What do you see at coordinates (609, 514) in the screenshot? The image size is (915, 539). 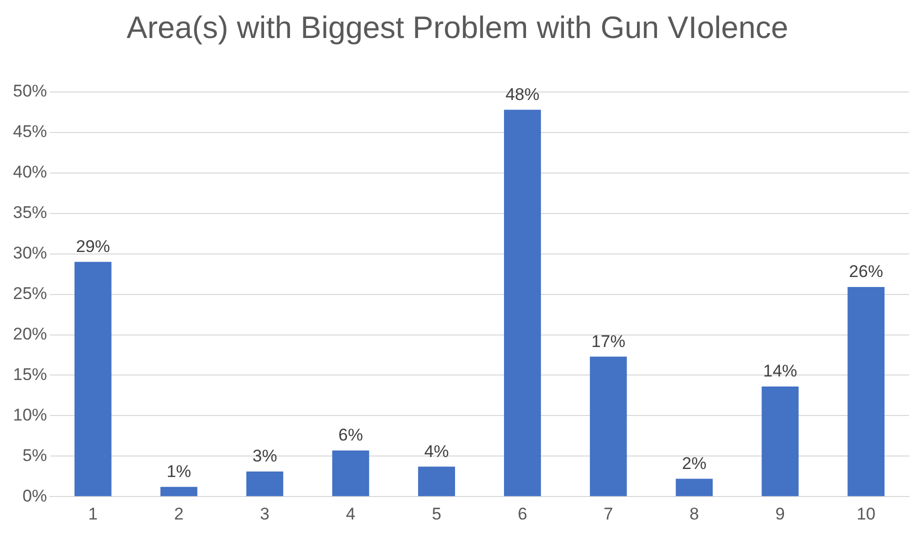 I see `x-tick-label: 7` at bounding box center [609, 514].